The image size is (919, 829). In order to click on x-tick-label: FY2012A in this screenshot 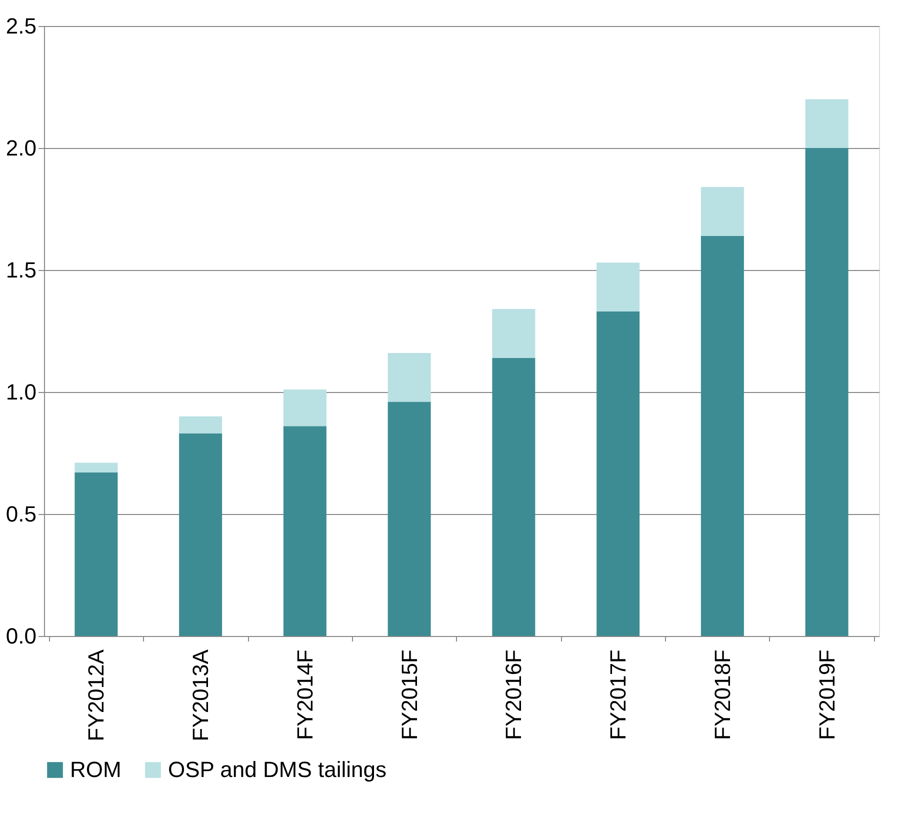, I will do `click(96, 695)`.